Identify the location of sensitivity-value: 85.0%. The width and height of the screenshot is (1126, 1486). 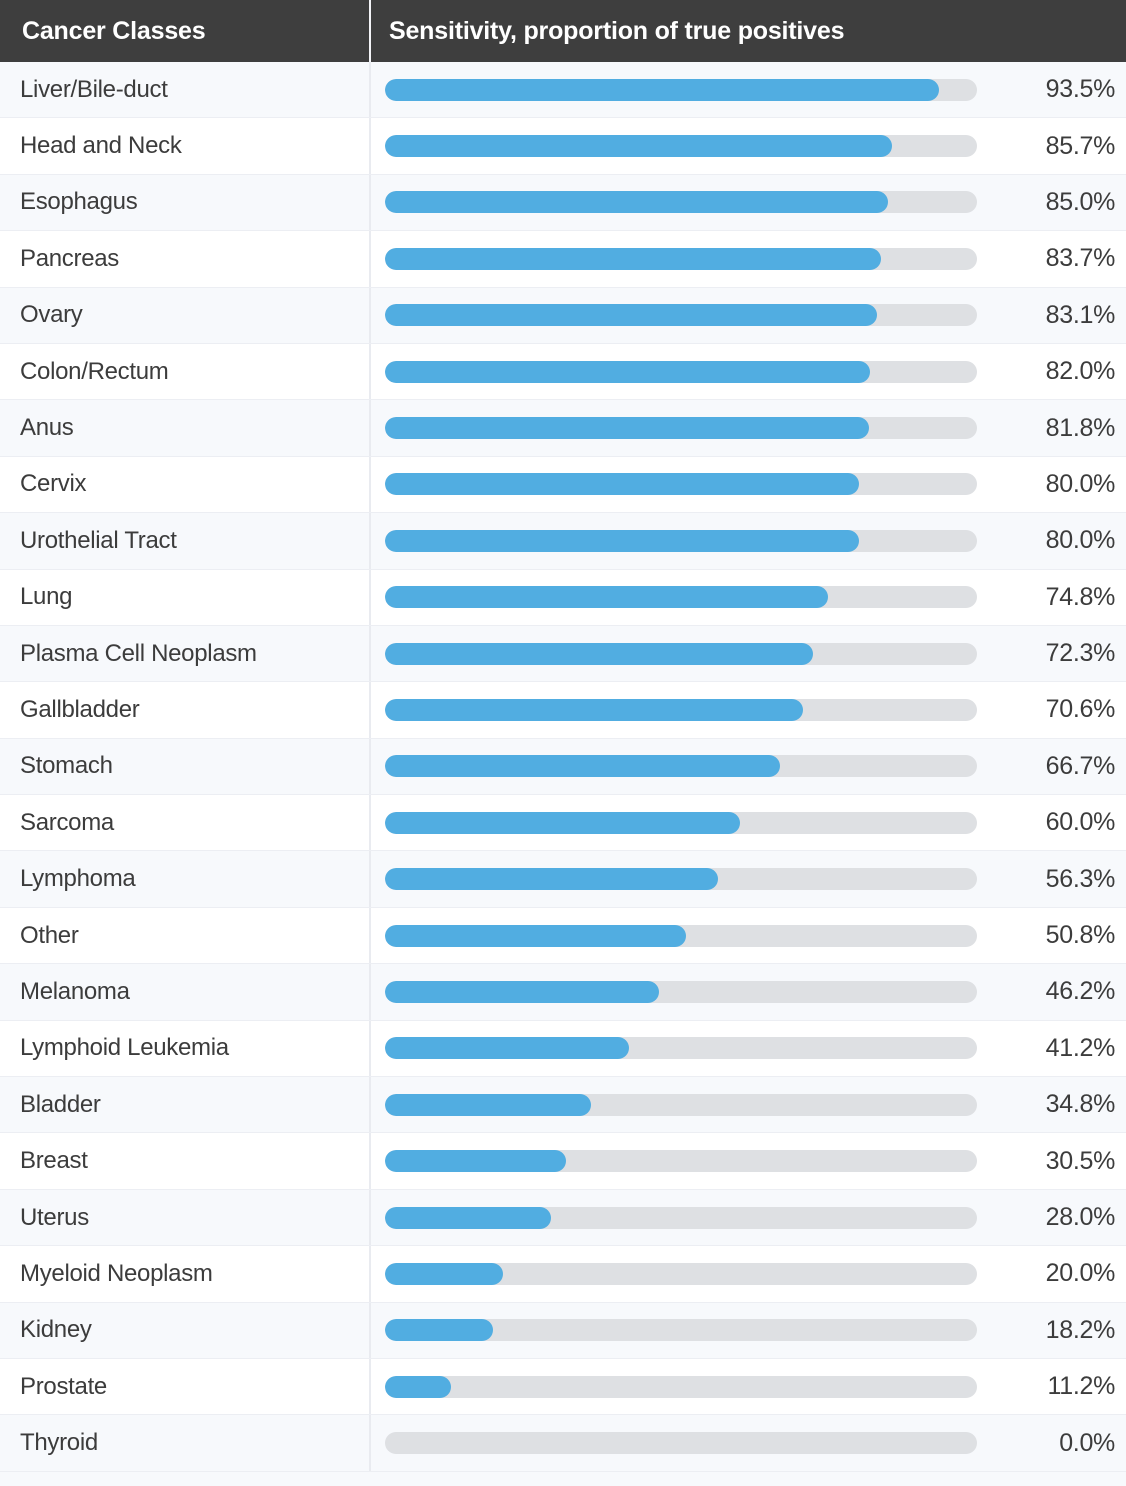
(1080, 201).